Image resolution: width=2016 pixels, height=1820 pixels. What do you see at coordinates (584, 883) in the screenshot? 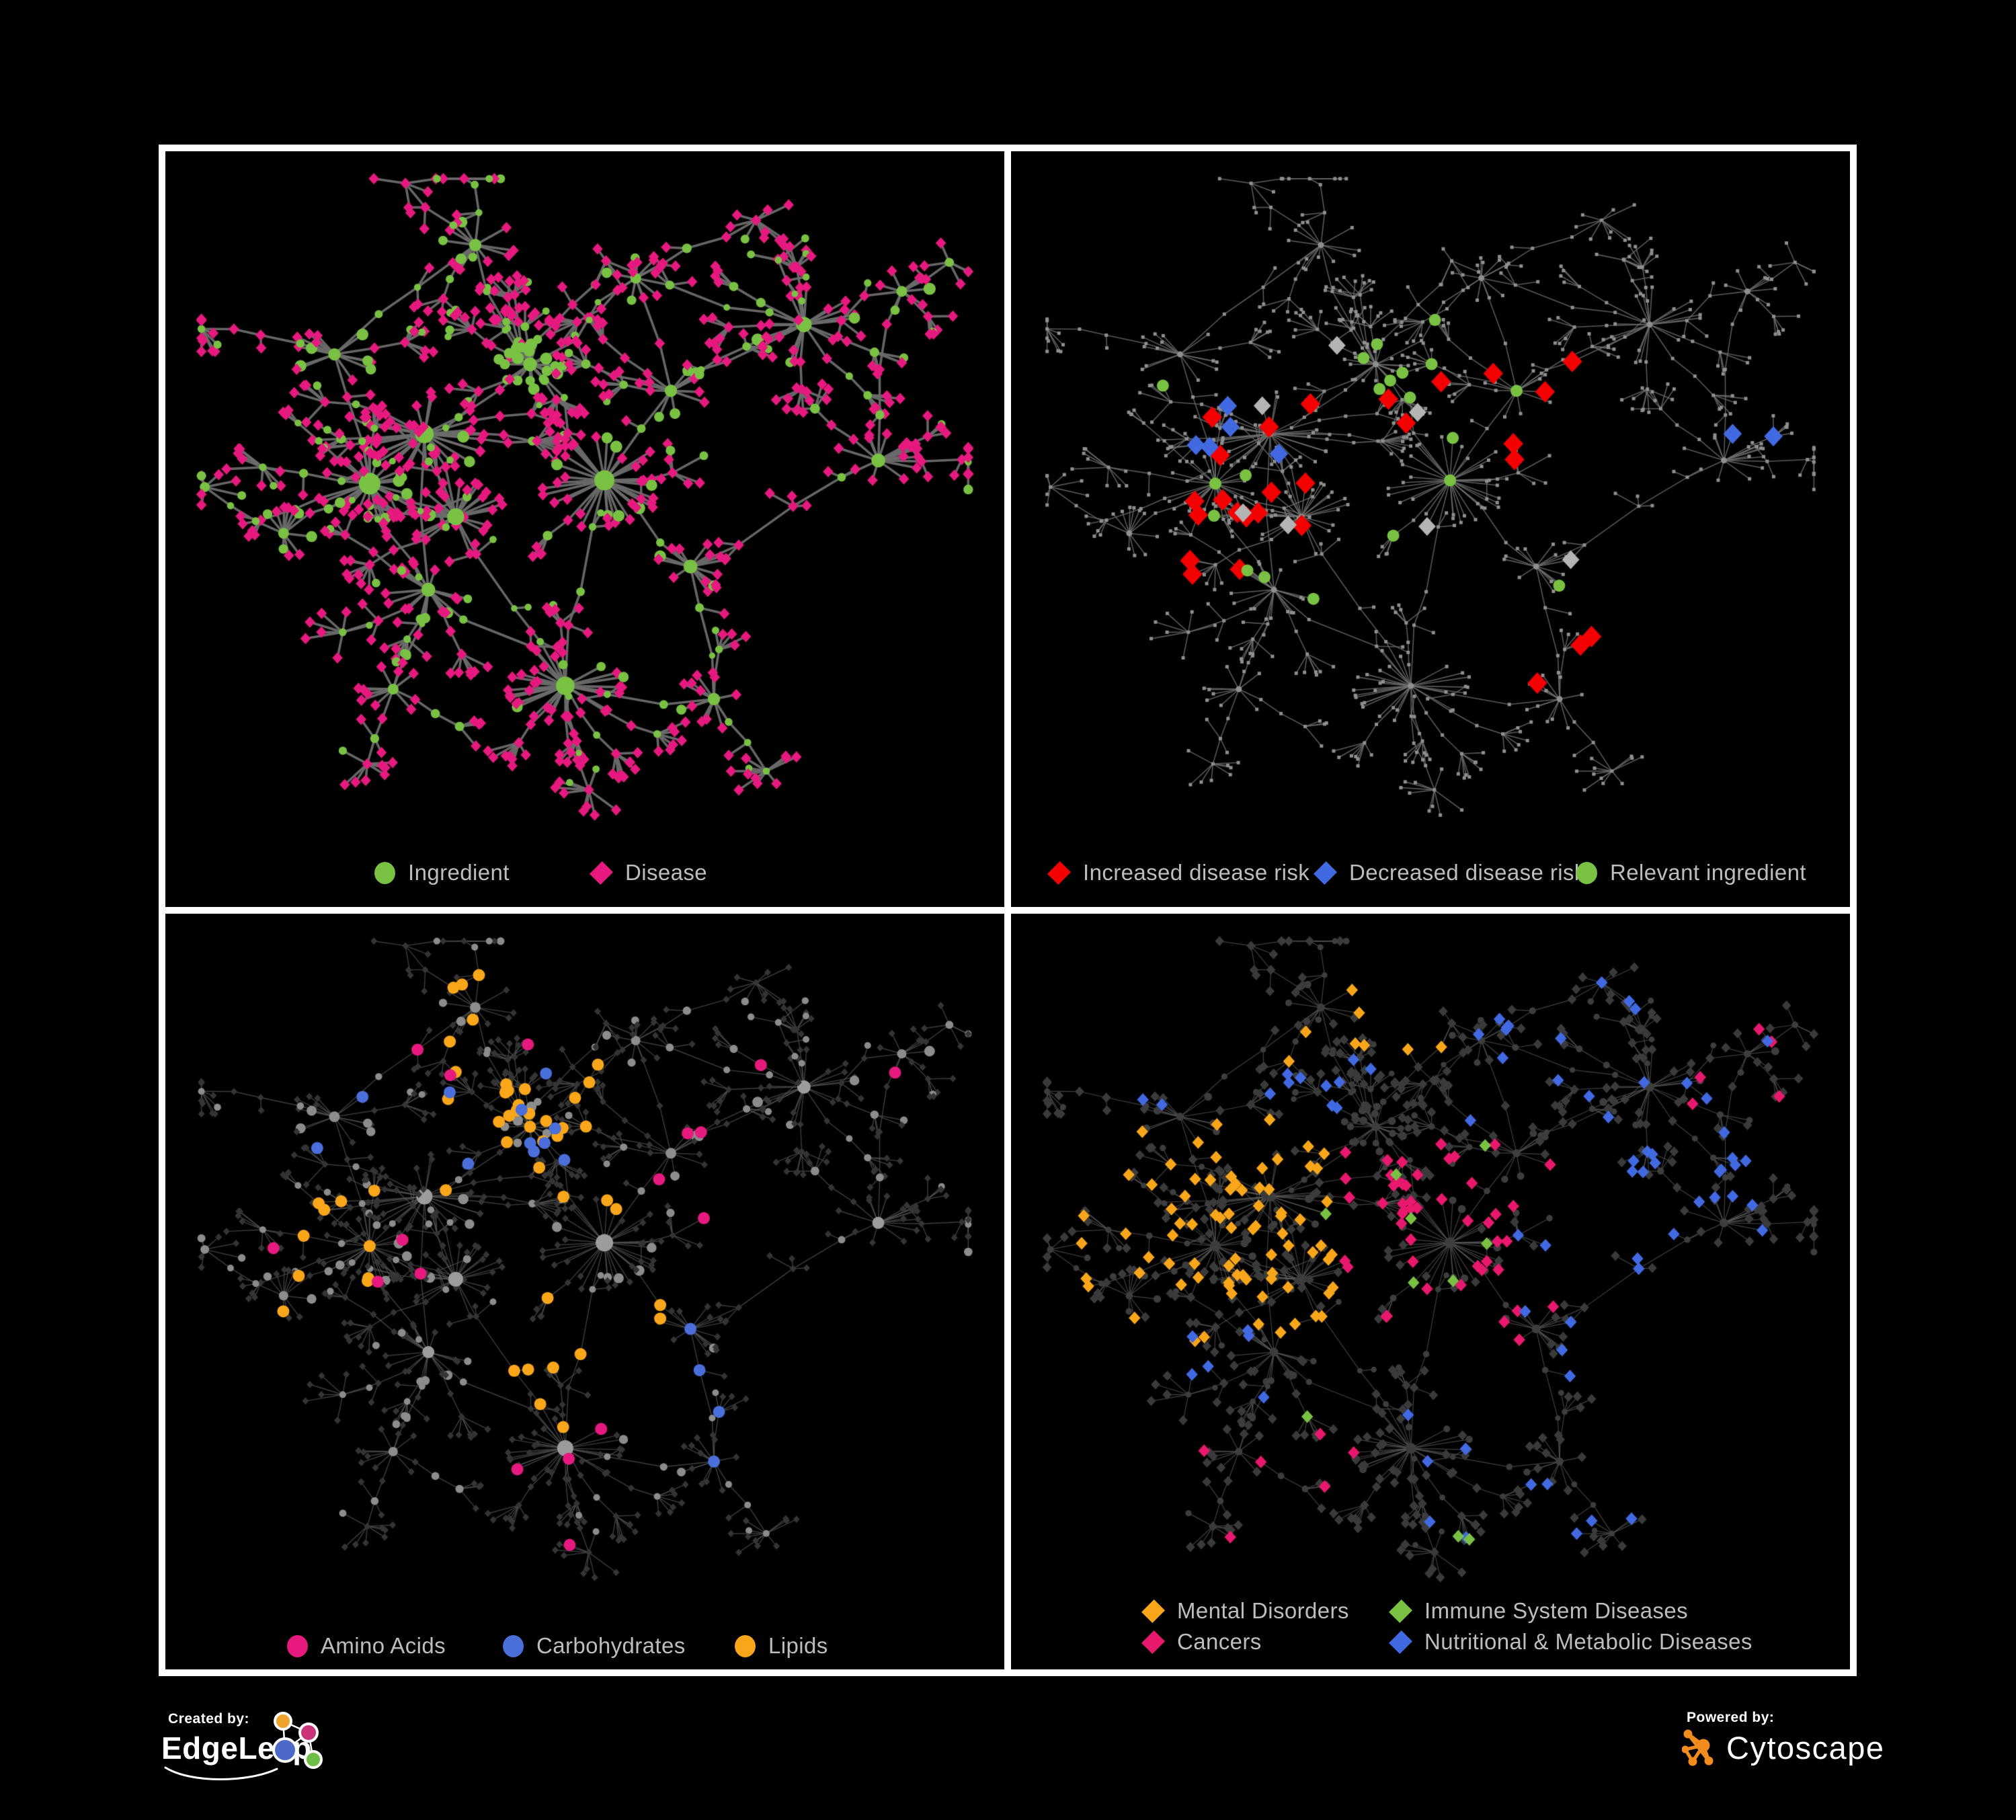
I see `legend-ingredient-disease: Ingredient Disease` at bounding box center [584, 883].